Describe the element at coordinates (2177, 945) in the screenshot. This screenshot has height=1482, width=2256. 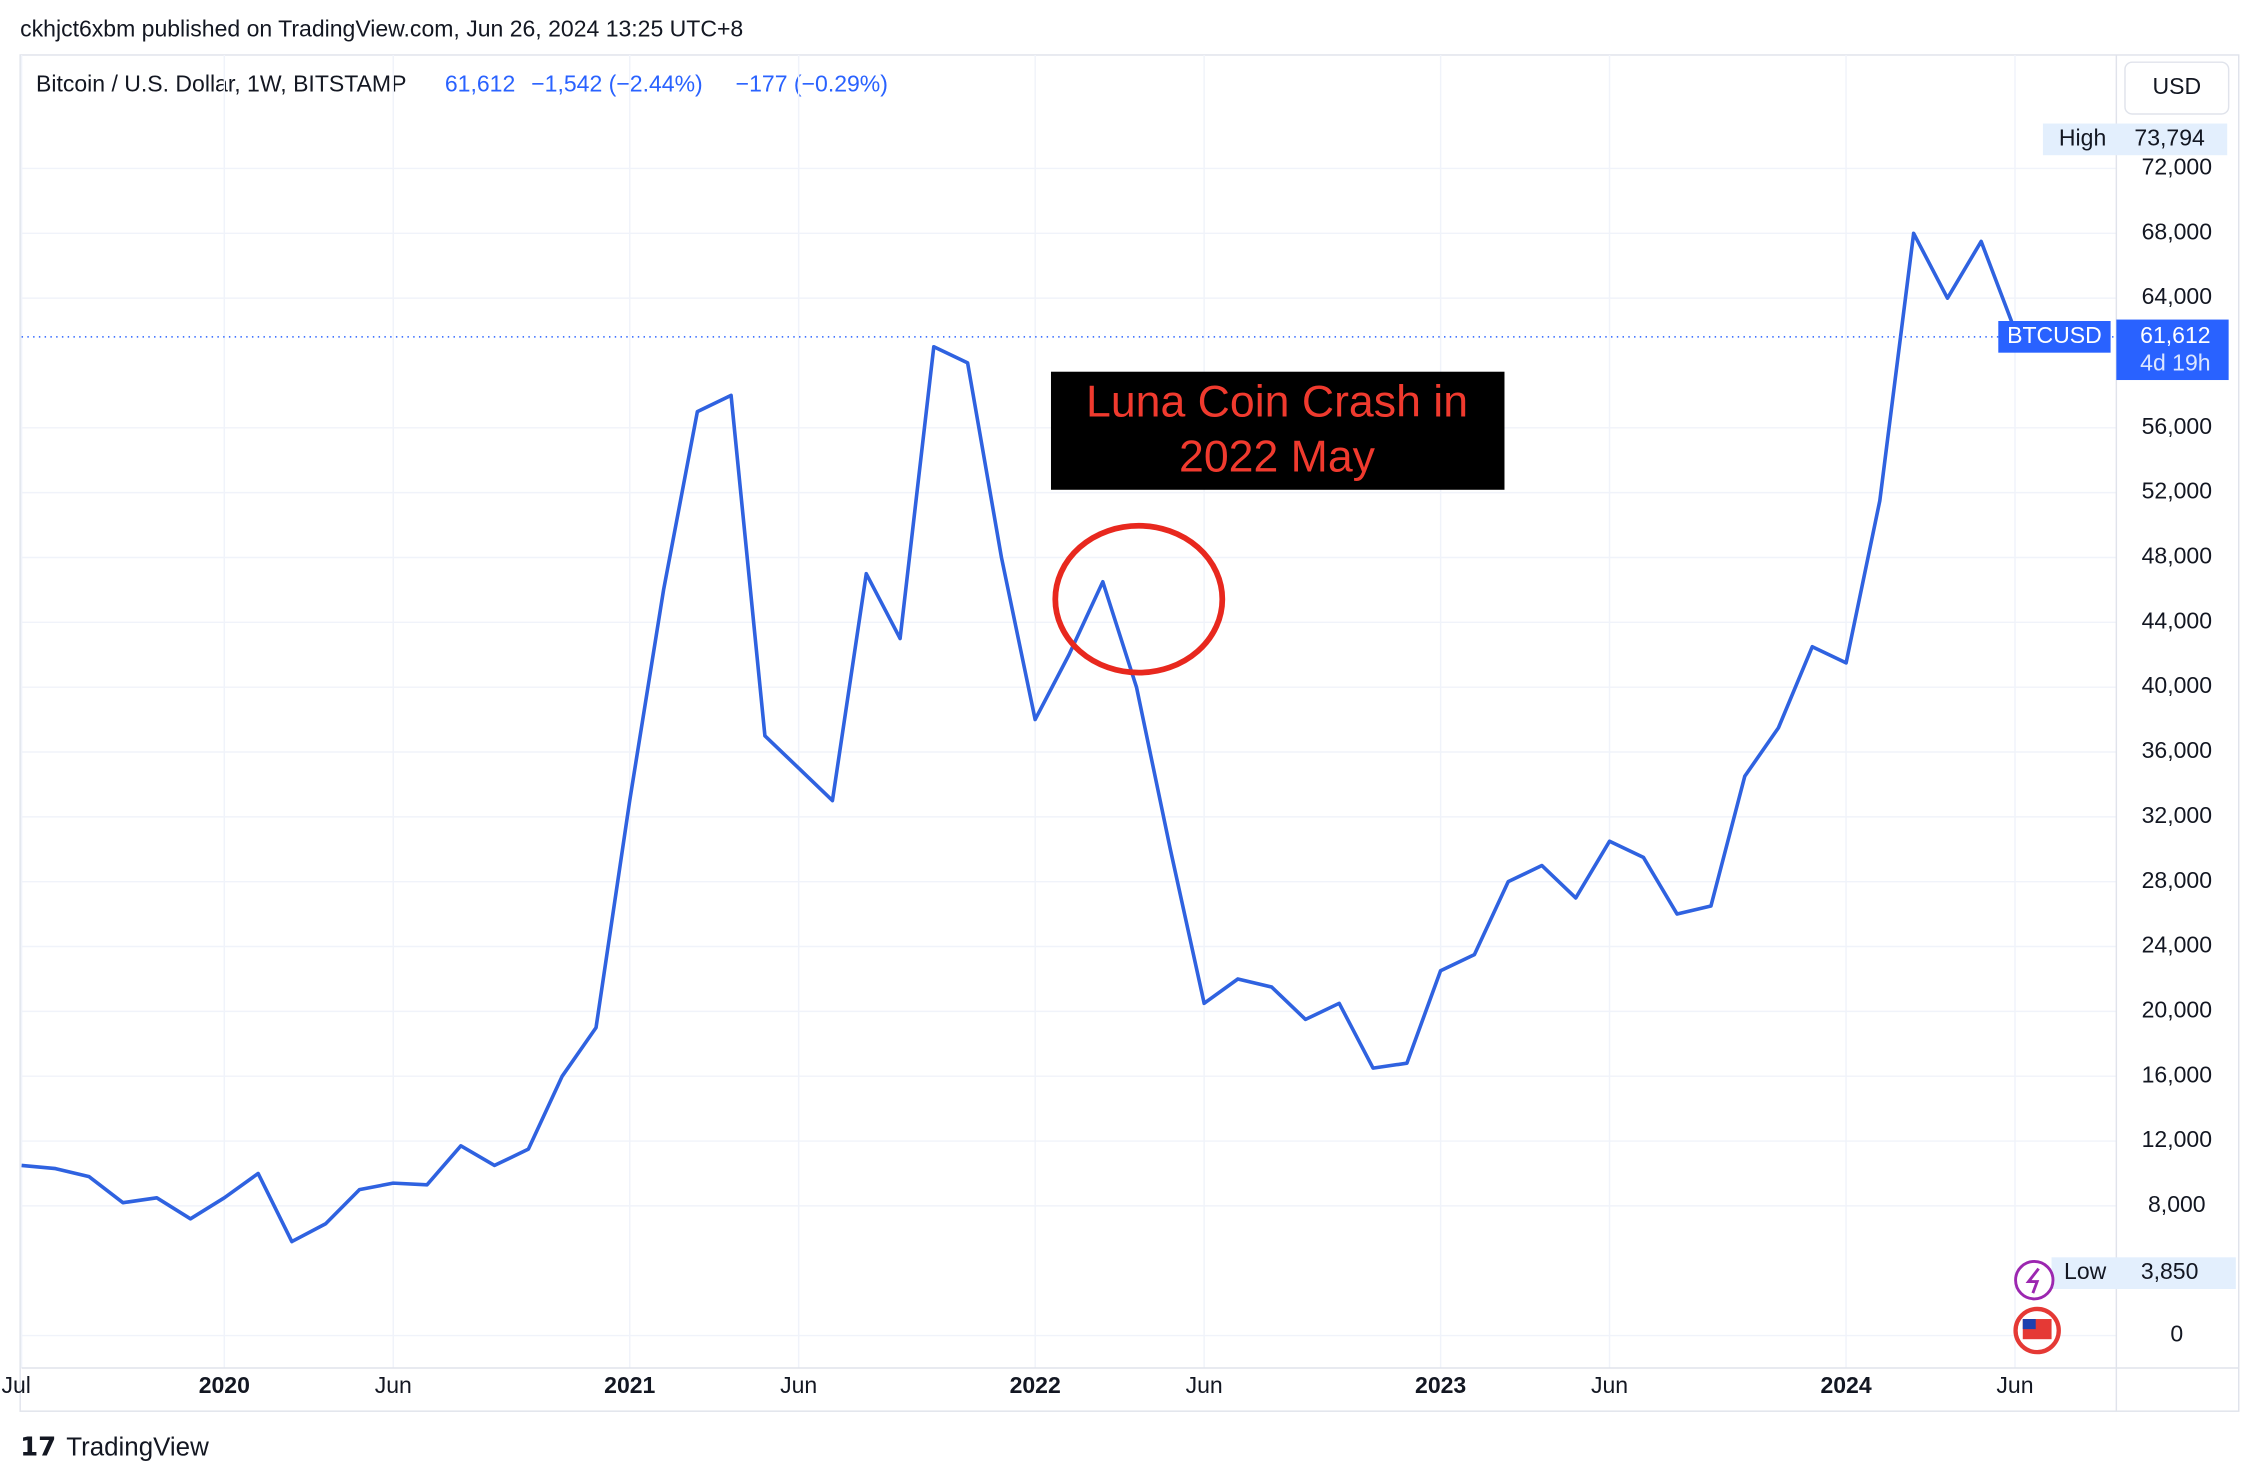
I see `y-tick-label: 24,000` at that location.